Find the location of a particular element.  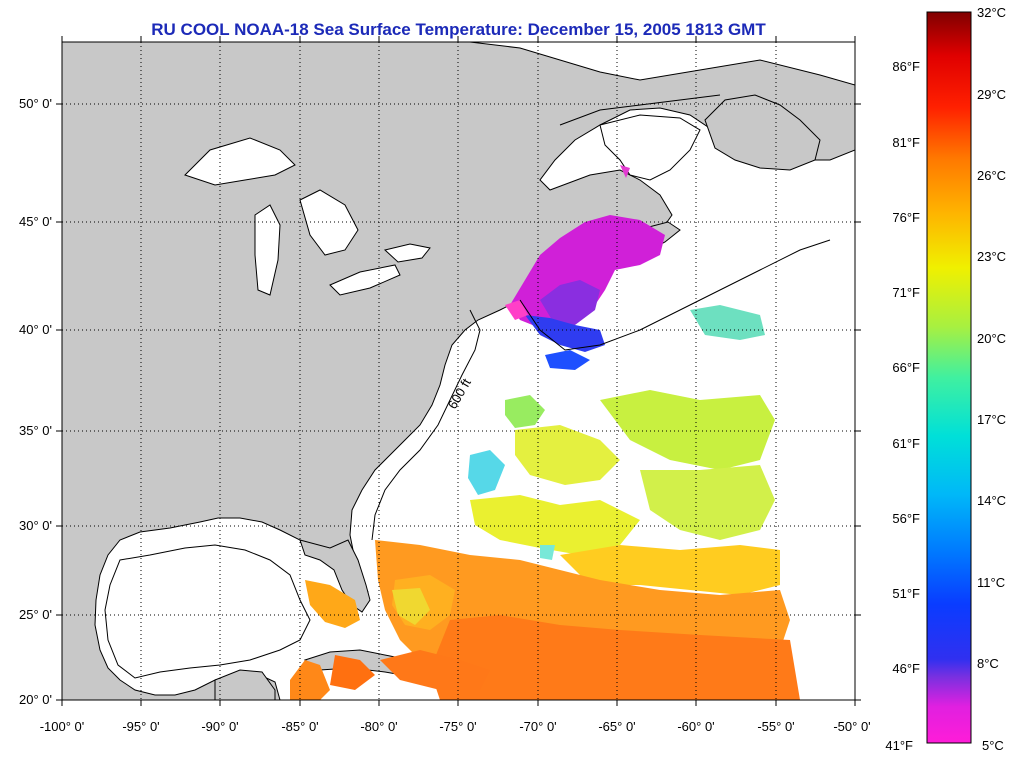

celsius-label: 11°C is located at coordinates (991, 582).